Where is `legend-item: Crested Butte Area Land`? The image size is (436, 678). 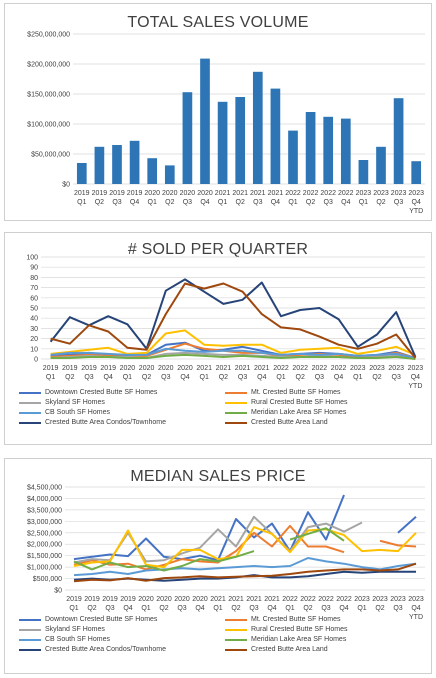 legend-item: Crested Butte Area Land is located at coordinates (325, 649).